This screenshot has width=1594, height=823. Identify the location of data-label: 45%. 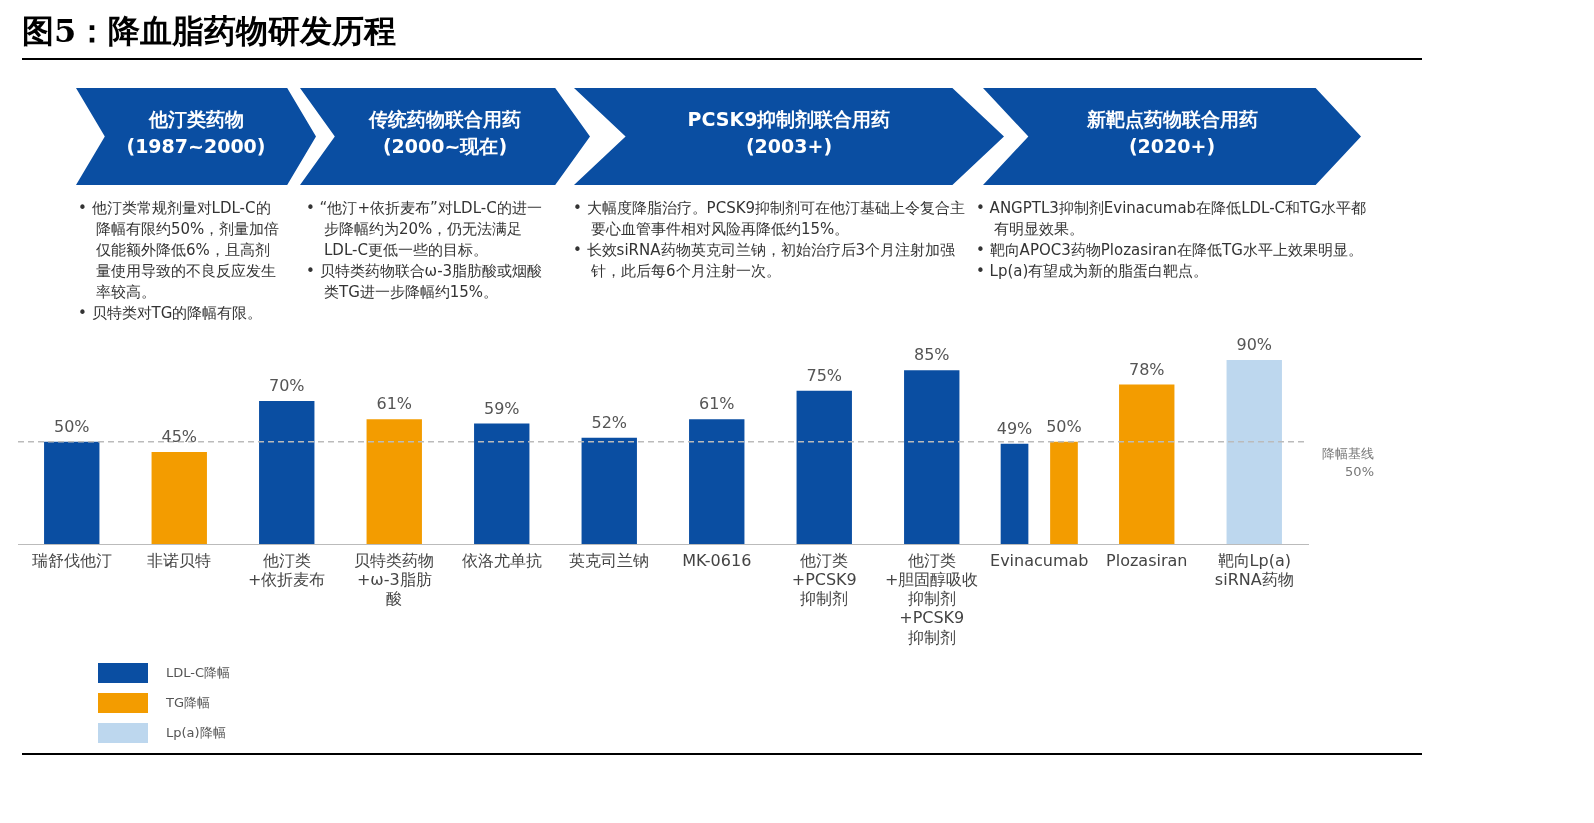
(179, 437).